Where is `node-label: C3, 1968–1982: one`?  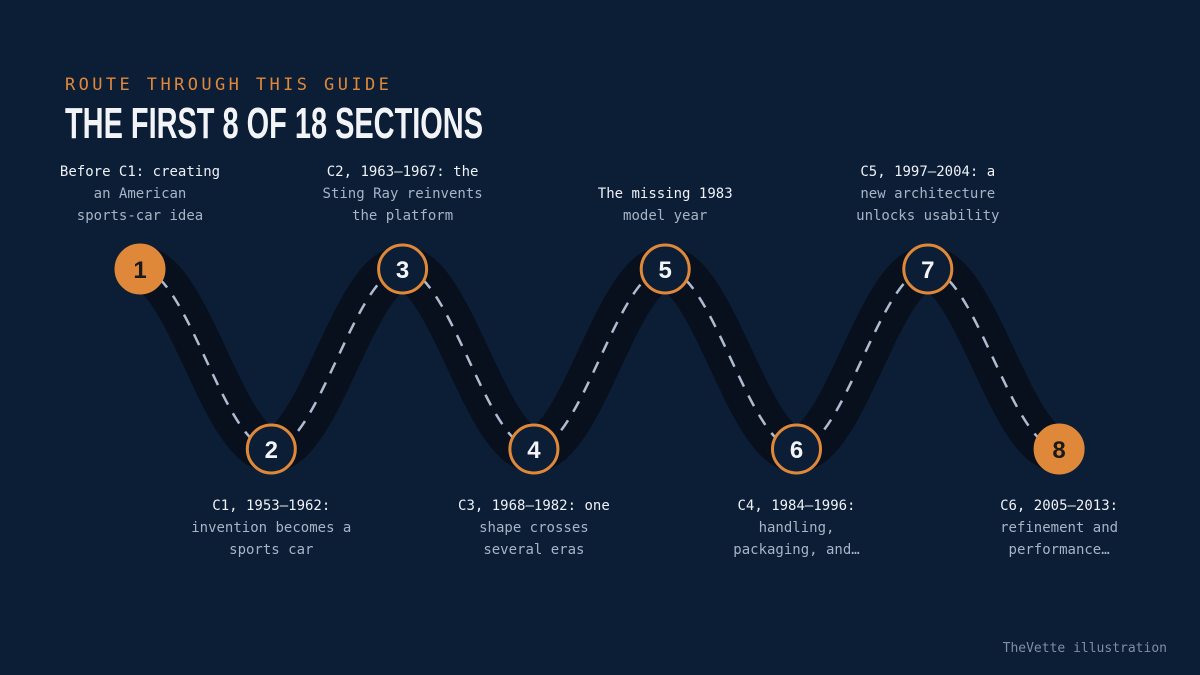 node-label: C3, 1968–1982: one is located at coordinates (534, 506).